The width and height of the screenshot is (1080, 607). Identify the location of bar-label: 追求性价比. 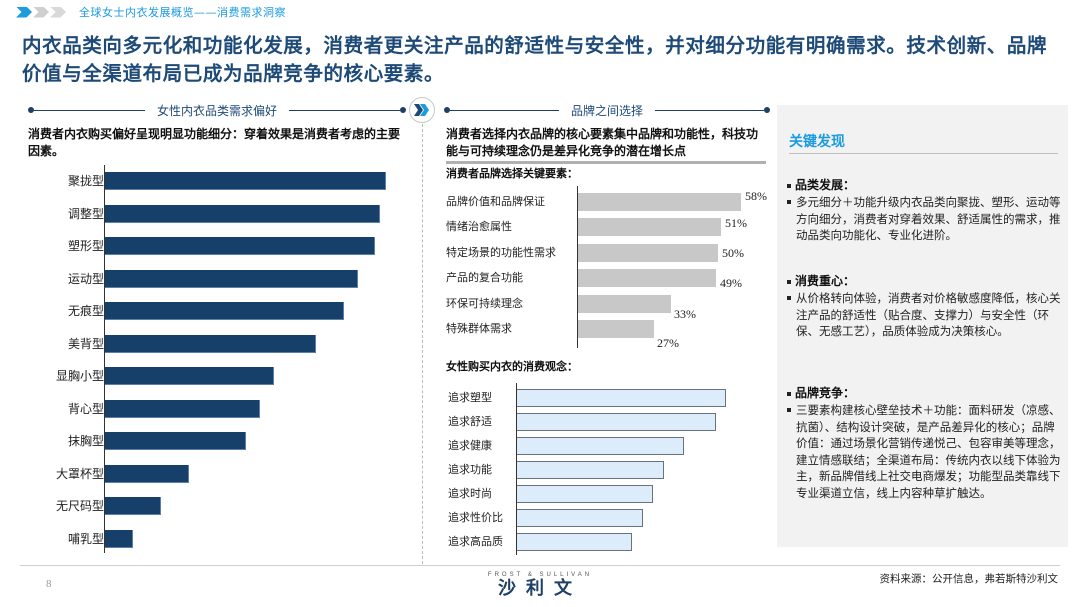
(475, 517).